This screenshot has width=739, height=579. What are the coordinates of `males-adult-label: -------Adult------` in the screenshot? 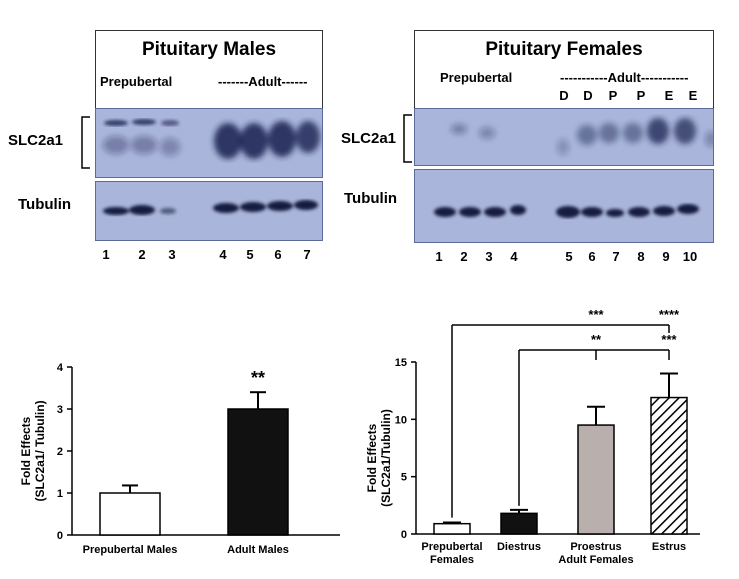 It's located at (263, 81).